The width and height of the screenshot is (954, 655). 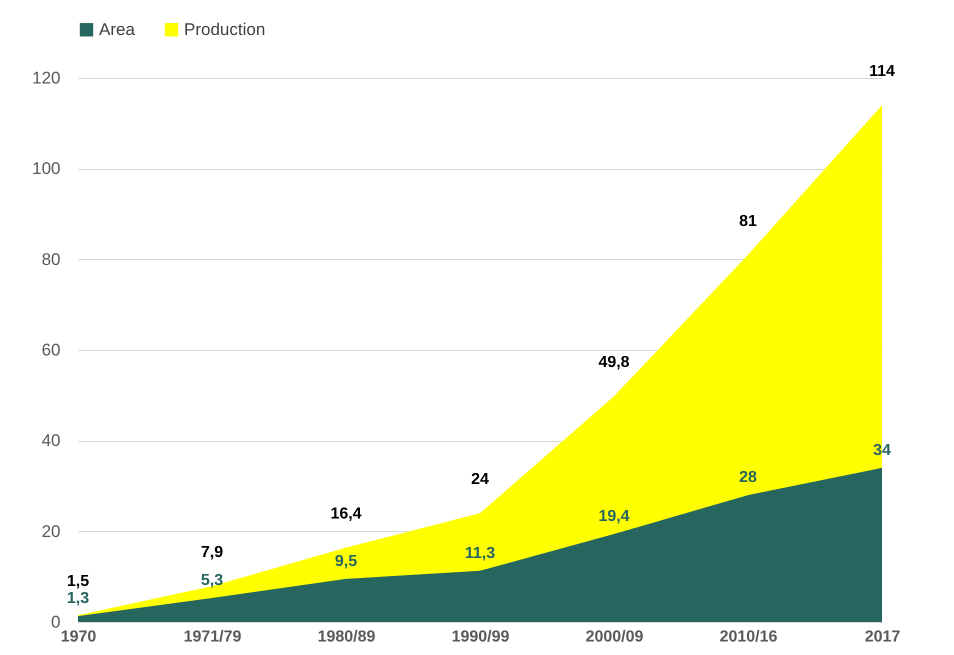 What do you see at coordinates (78, 581) in the screenshot?
I see `data-label: 1,5` at bounding box center [78, 581].